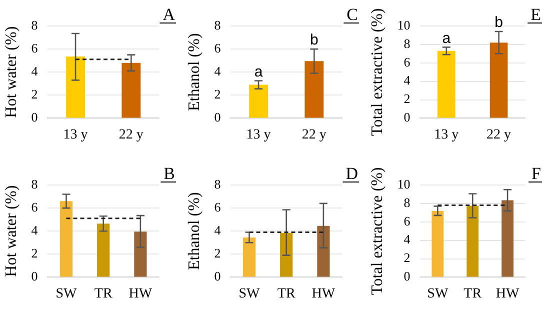 Image resolution: width=550 pixels, height=318 pixels. Describe the element at coordinates (536, 173) in the screenshot. I see `text: F` at that location.